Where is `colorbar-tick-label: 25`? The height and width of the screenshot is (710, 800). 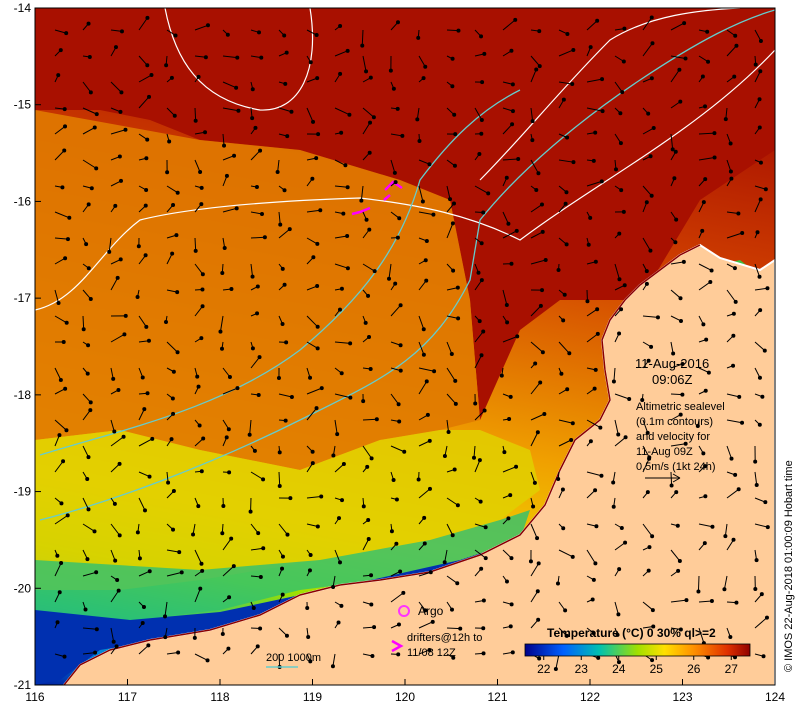
colorbar-tick-label: 25 is located at coordinates (657, 669).